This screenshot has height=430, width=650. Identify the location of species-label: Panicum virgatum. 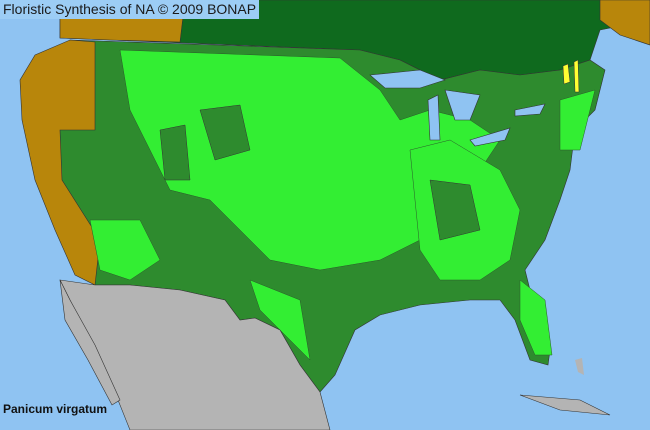
(55, 409).